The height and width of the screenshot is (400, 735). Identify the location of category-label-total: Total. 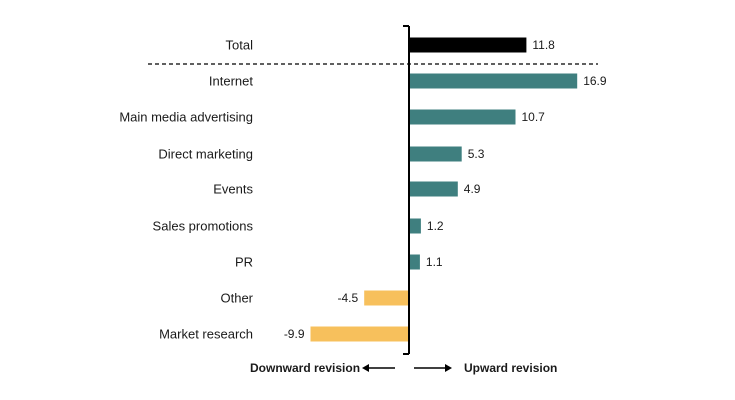
(240, 45).